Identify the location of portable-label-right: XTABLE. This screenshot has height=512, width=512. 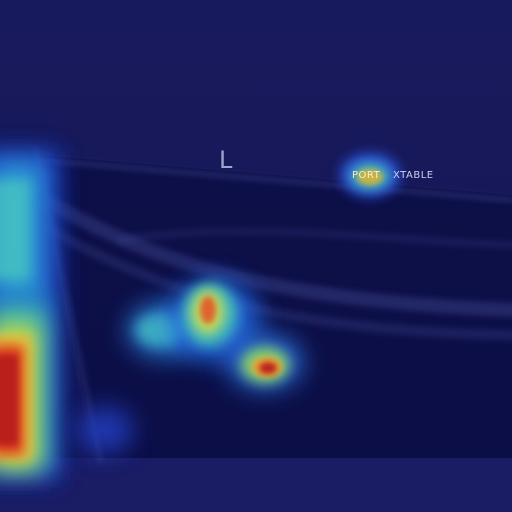
(413, 175).